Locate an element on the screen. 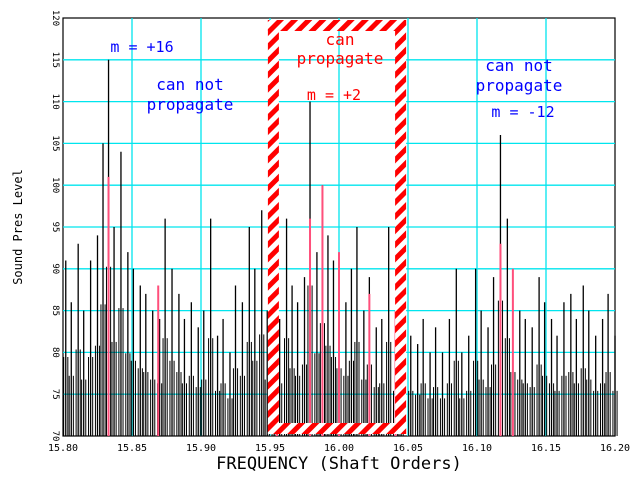  x-tick-label: 16.10 is located at coordinates (477, 448).